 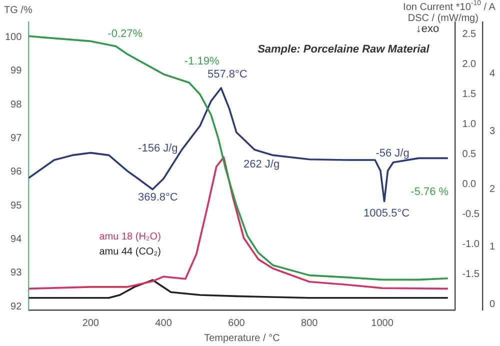 What do you see at coordinates (471, 244) in the screenshot?
I see `y2-tick-label: -1.0` at bounding box center [471, 244].